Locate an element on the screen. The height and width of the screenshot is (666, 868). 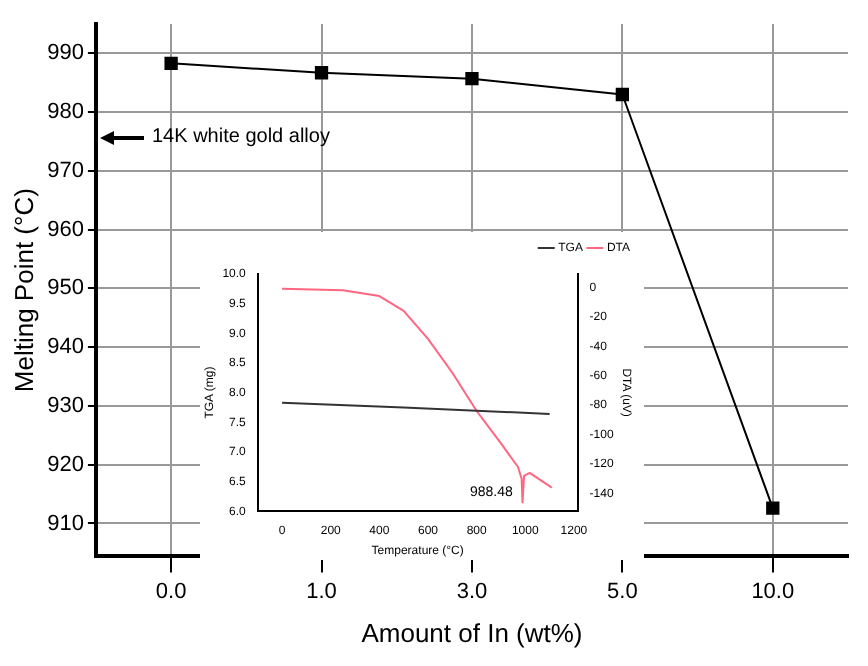
x-tick-label: 3.0 is located at coordinates (472, 591).